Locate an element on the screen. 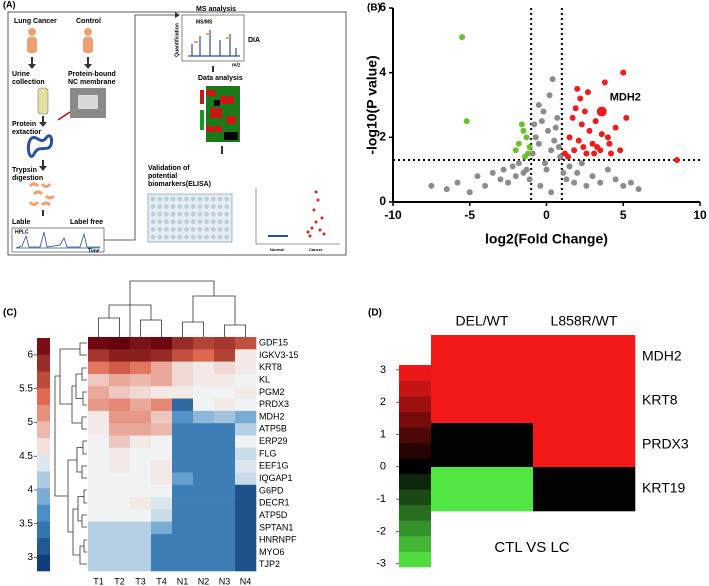 Image resolution: width=709 pixels, height=586 pixels. x-axis-label: CTL VS LC is located at coordinates (531, 547).